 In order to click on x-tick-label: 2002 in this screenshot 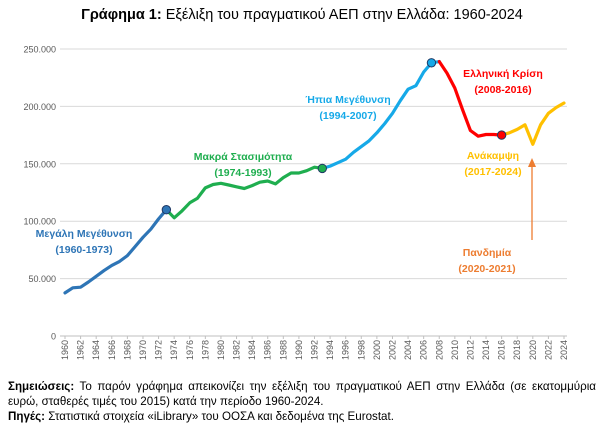, I will do `click(392, 350)`.